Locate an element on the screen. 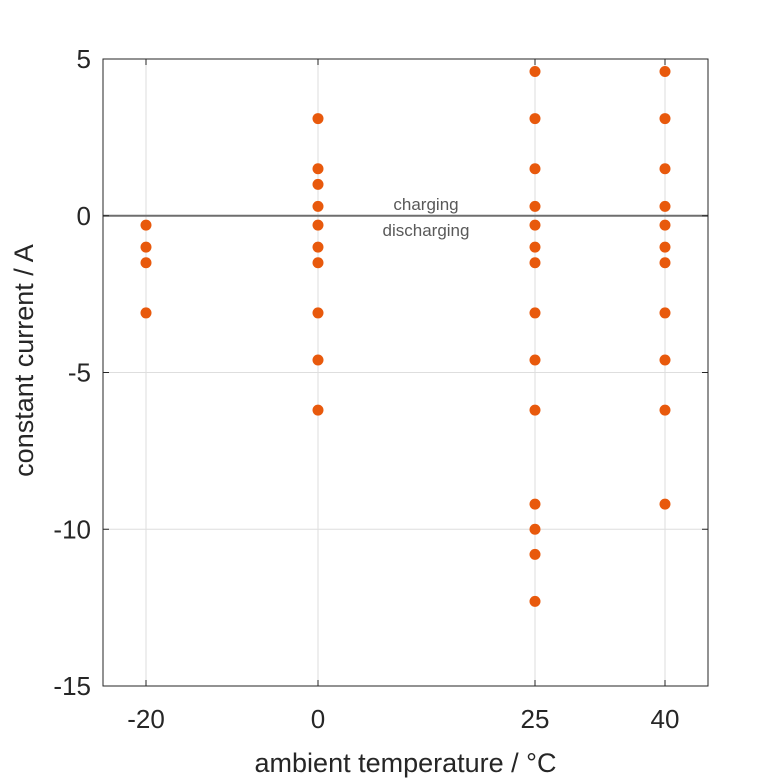 The image size is (781, 781). x-axis-label: ambient temperature / °C is located at coordinates (406, 763).